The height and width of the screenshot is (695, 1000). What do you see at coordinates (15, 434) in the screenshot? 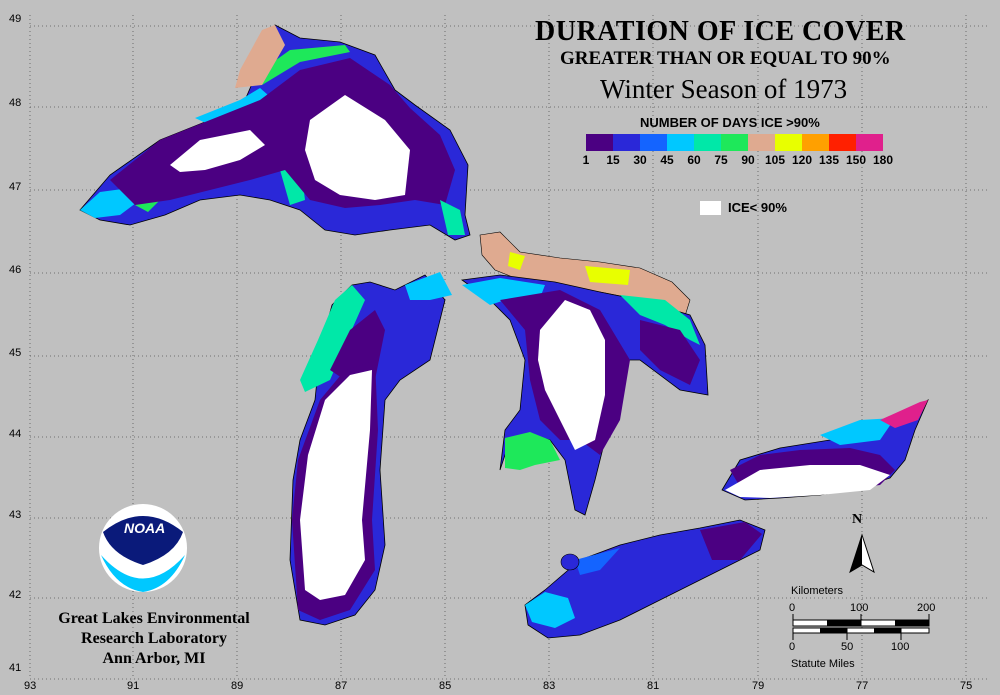
I see `lat-label: 44` at bounding box center [15, 434].